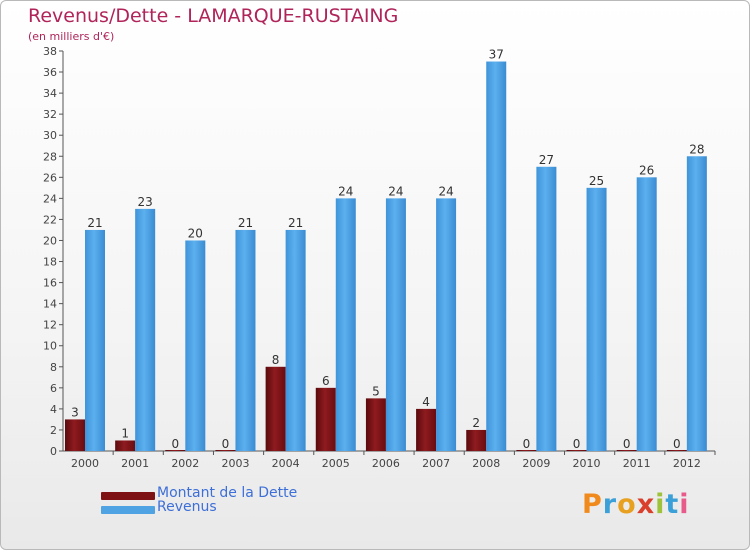  Describe the element at coordinates (50, 346) in the screenshot. I see `y-tick-label: 10` at that location.